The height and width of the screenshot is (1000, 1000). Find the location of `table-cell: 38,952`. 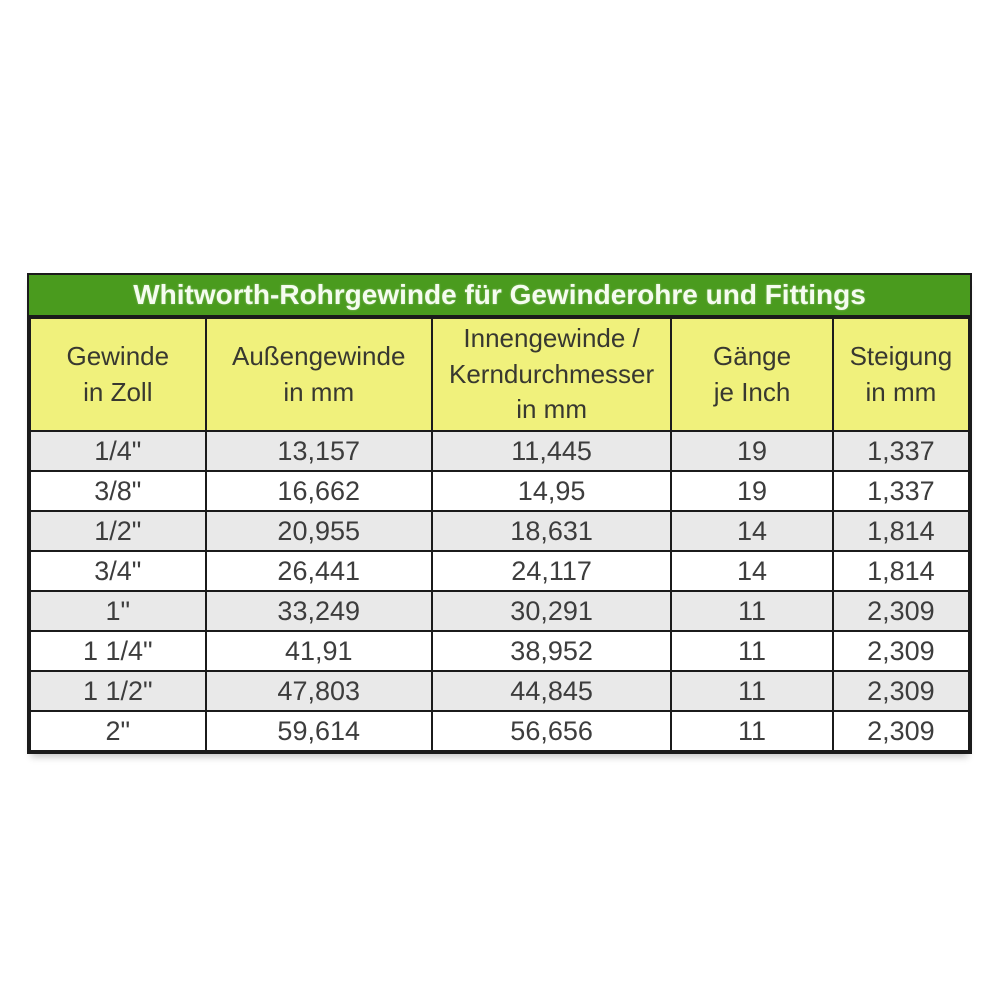

table-cell: 38,952 is located at coordinates (551, 651).